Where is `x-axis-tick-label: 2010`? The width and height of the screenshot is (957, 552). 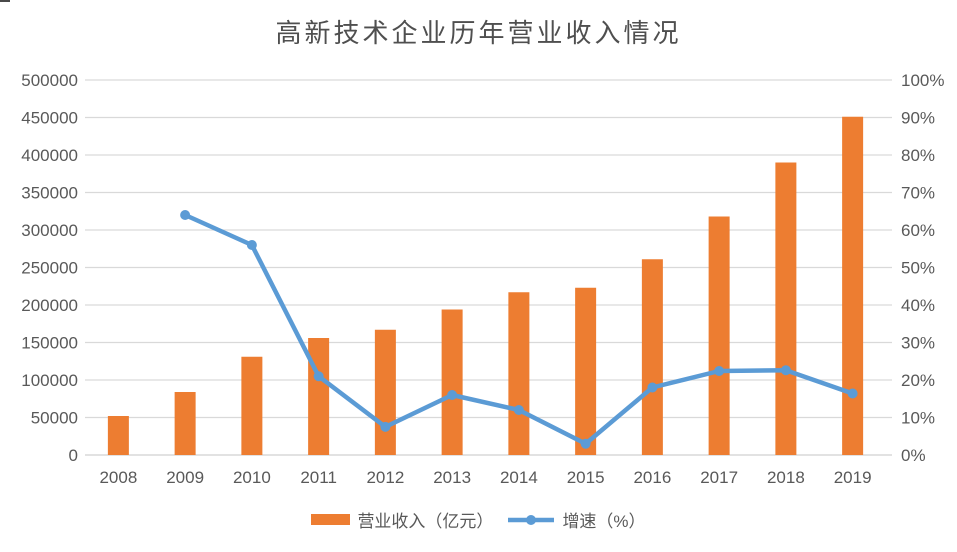
x-axis-tick-label: 2010 is located at coordinates (252, 477).